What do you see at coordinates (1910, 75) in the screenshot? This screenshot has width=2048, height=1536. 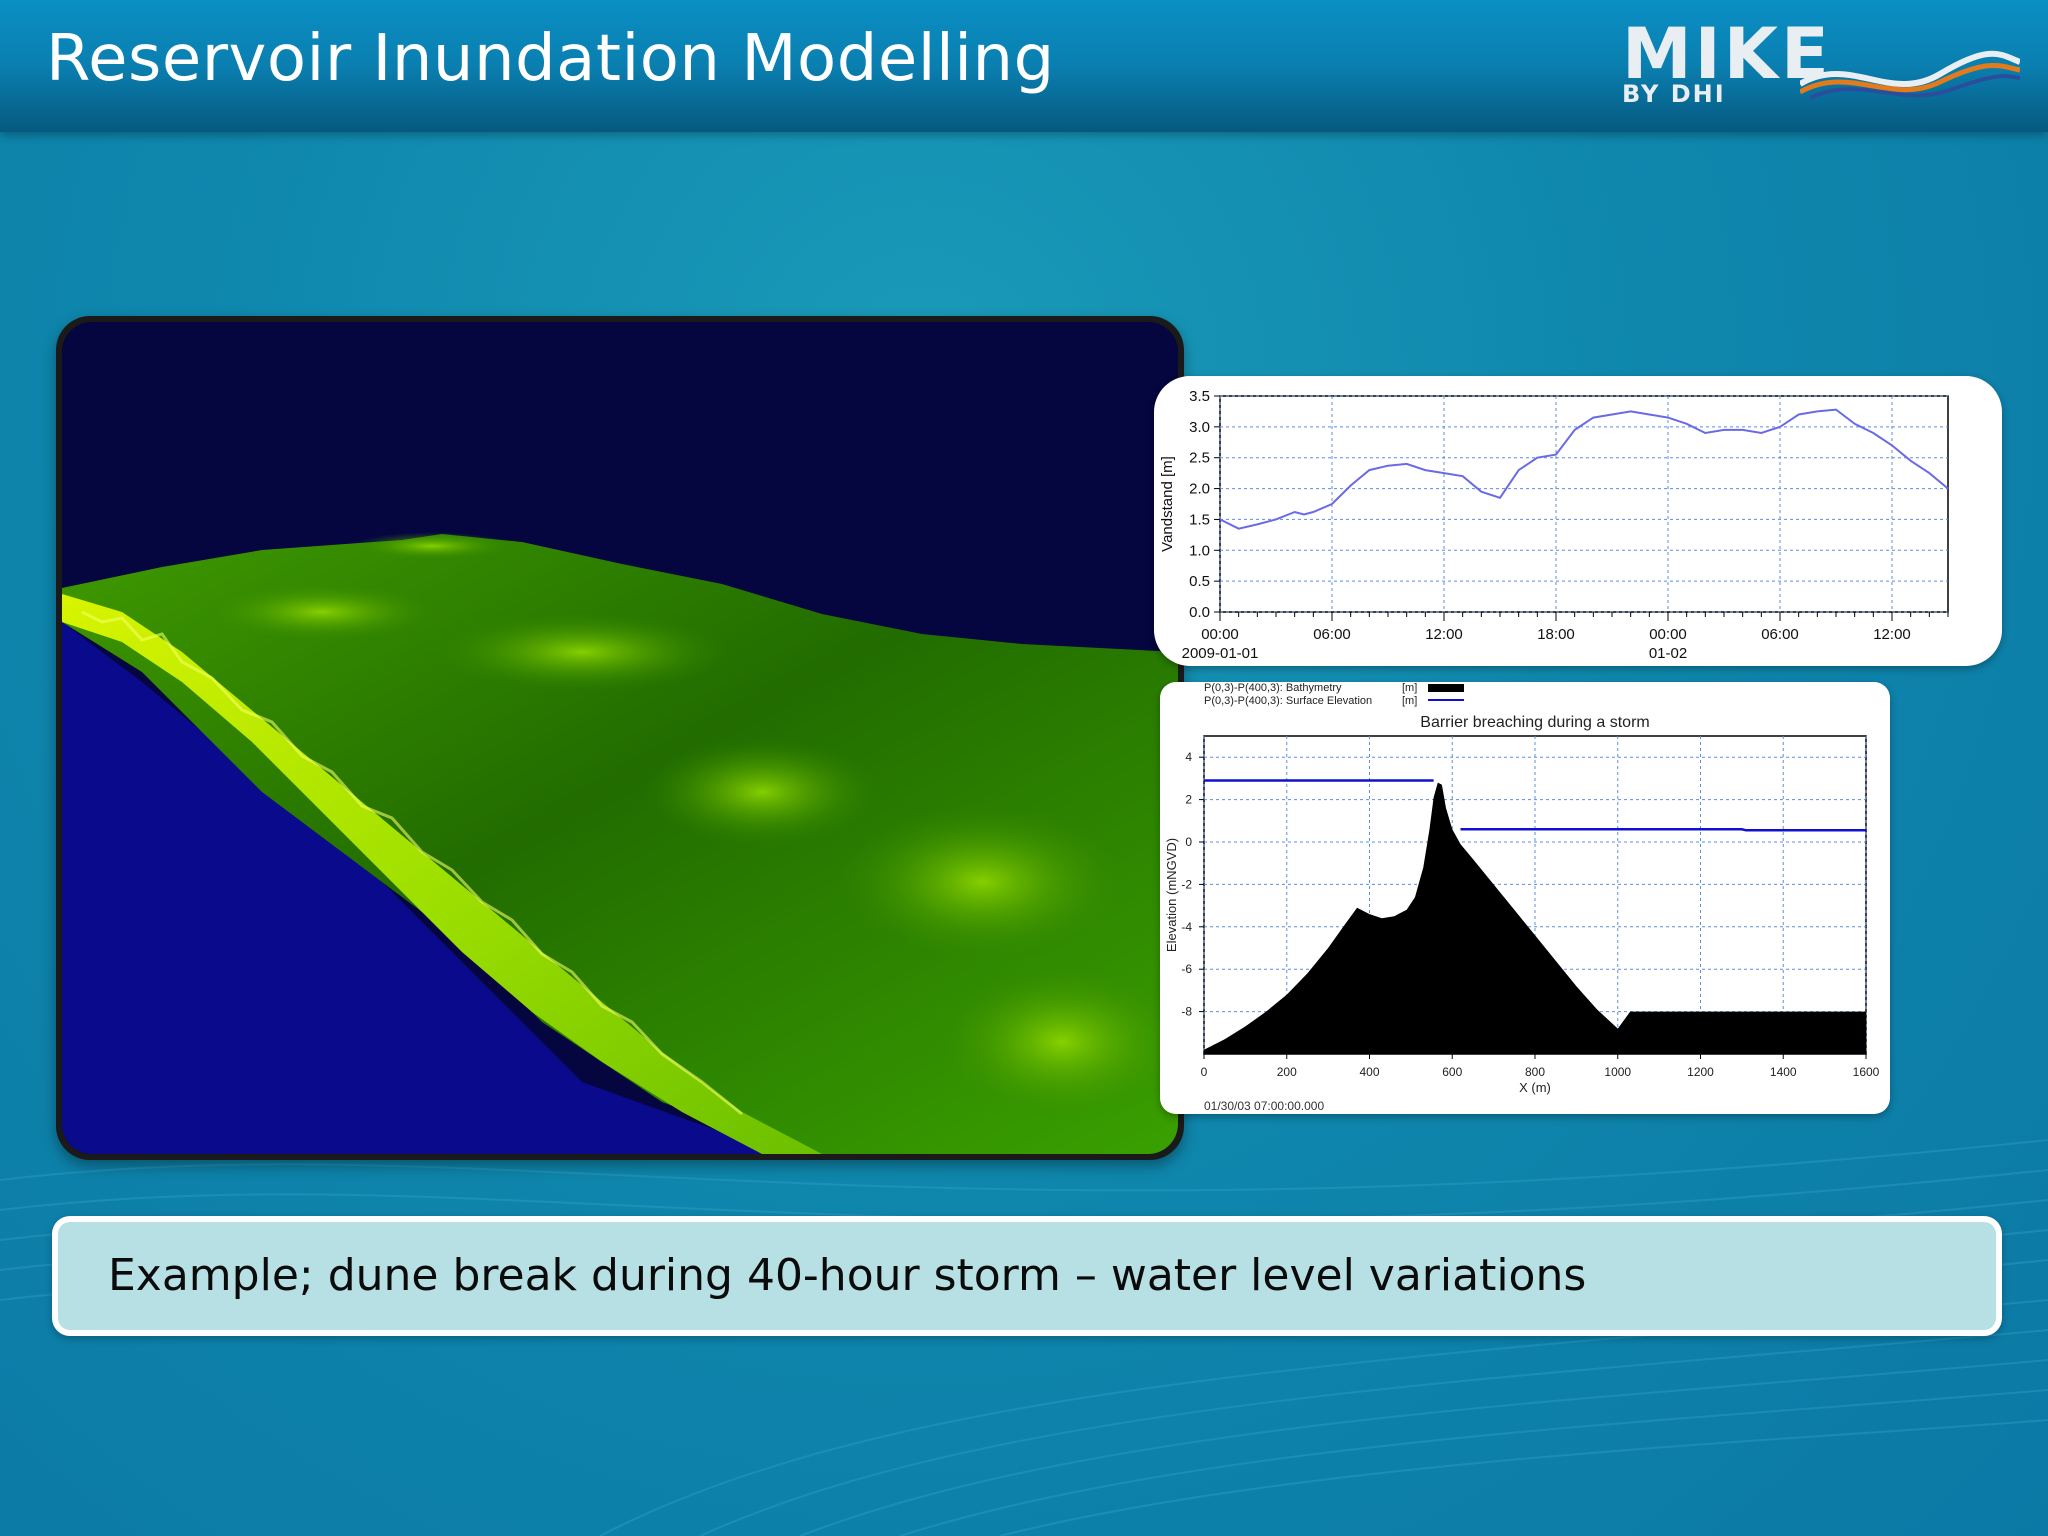 I see `dhi-wave-logo-icon` at bounding box center [1910, 75].